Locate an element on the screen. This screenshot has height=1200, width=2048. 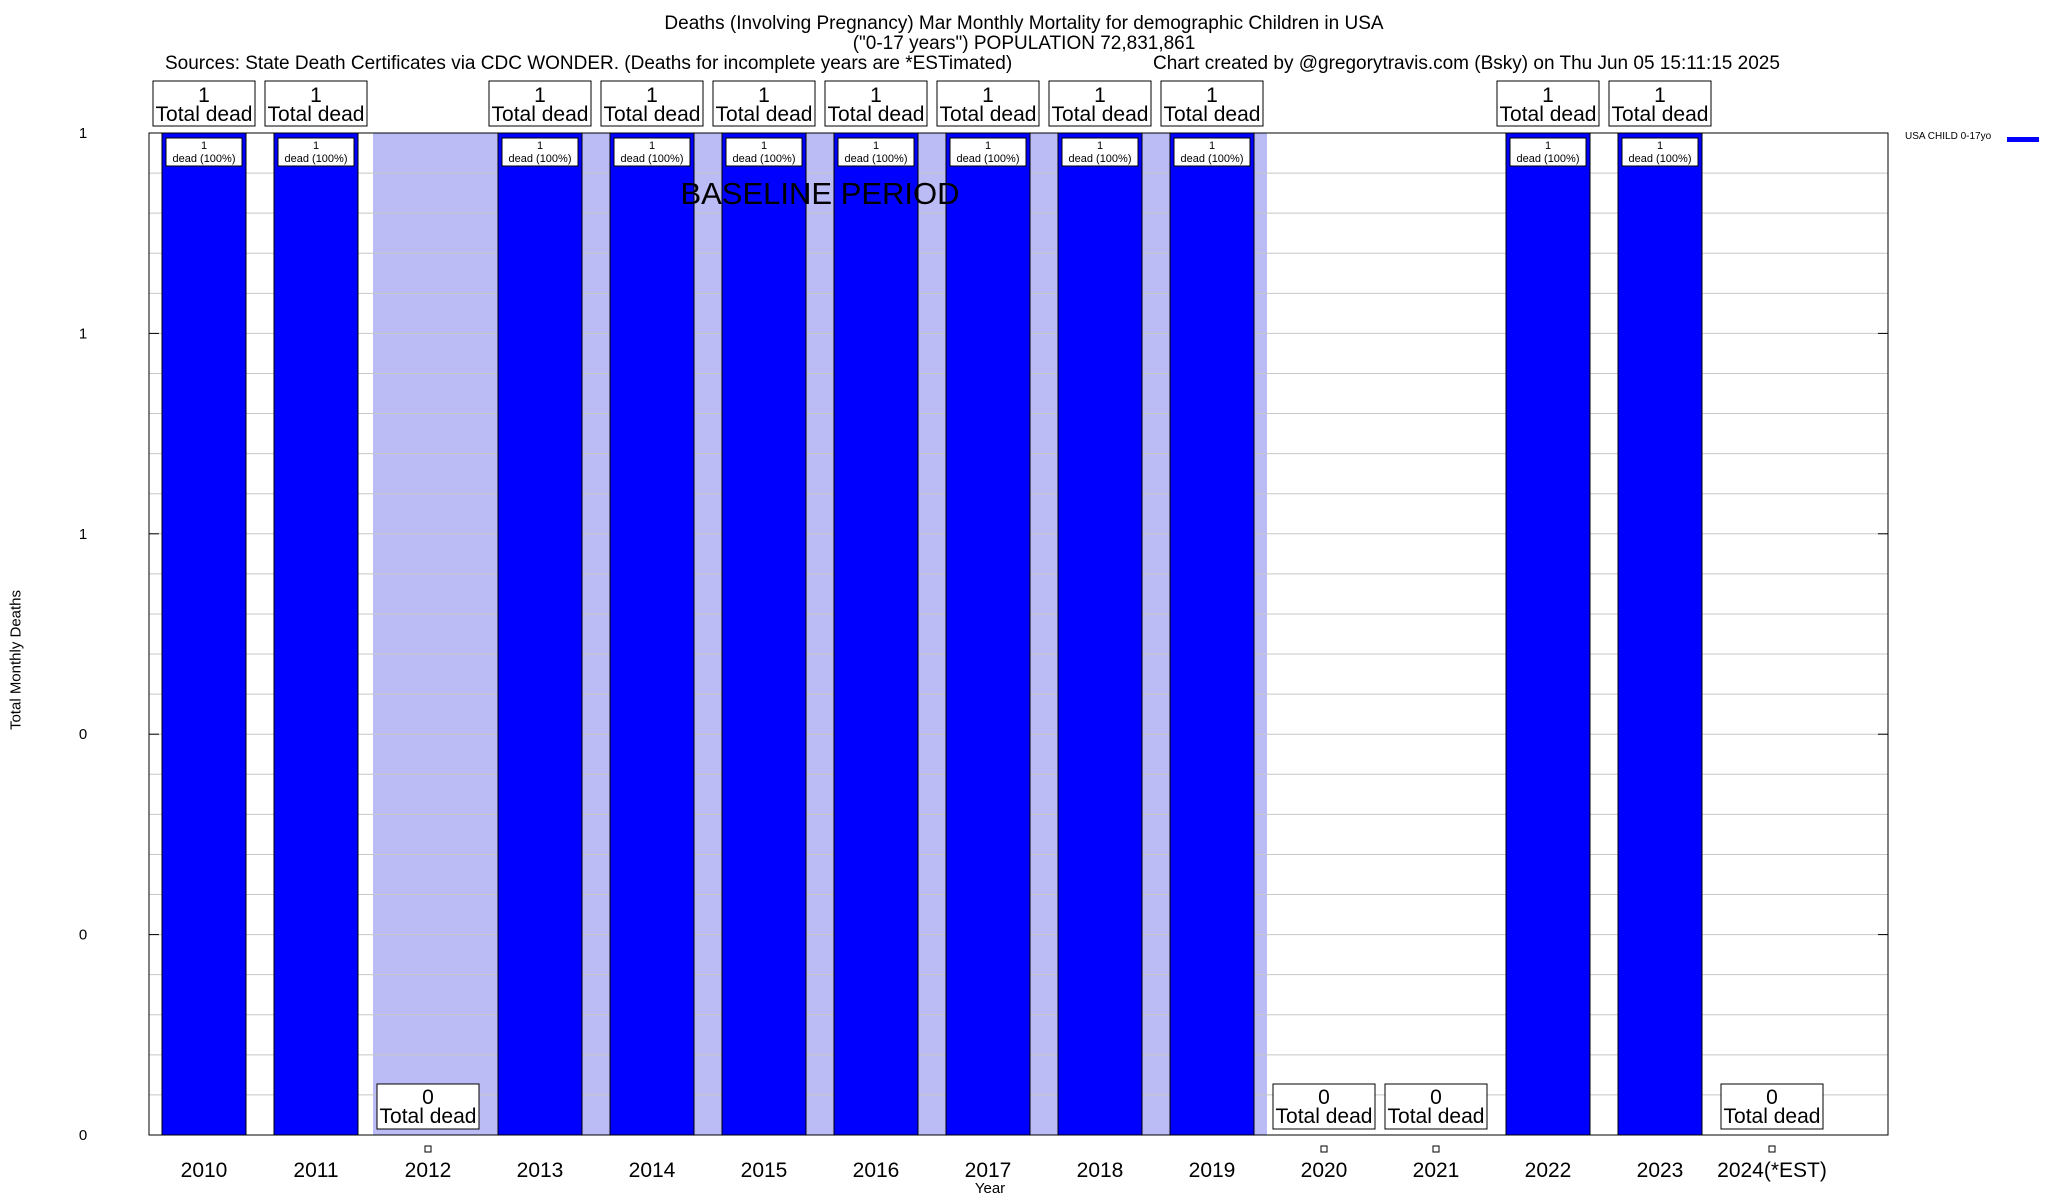
legend-swatch is located at coordinates (2023, 139).